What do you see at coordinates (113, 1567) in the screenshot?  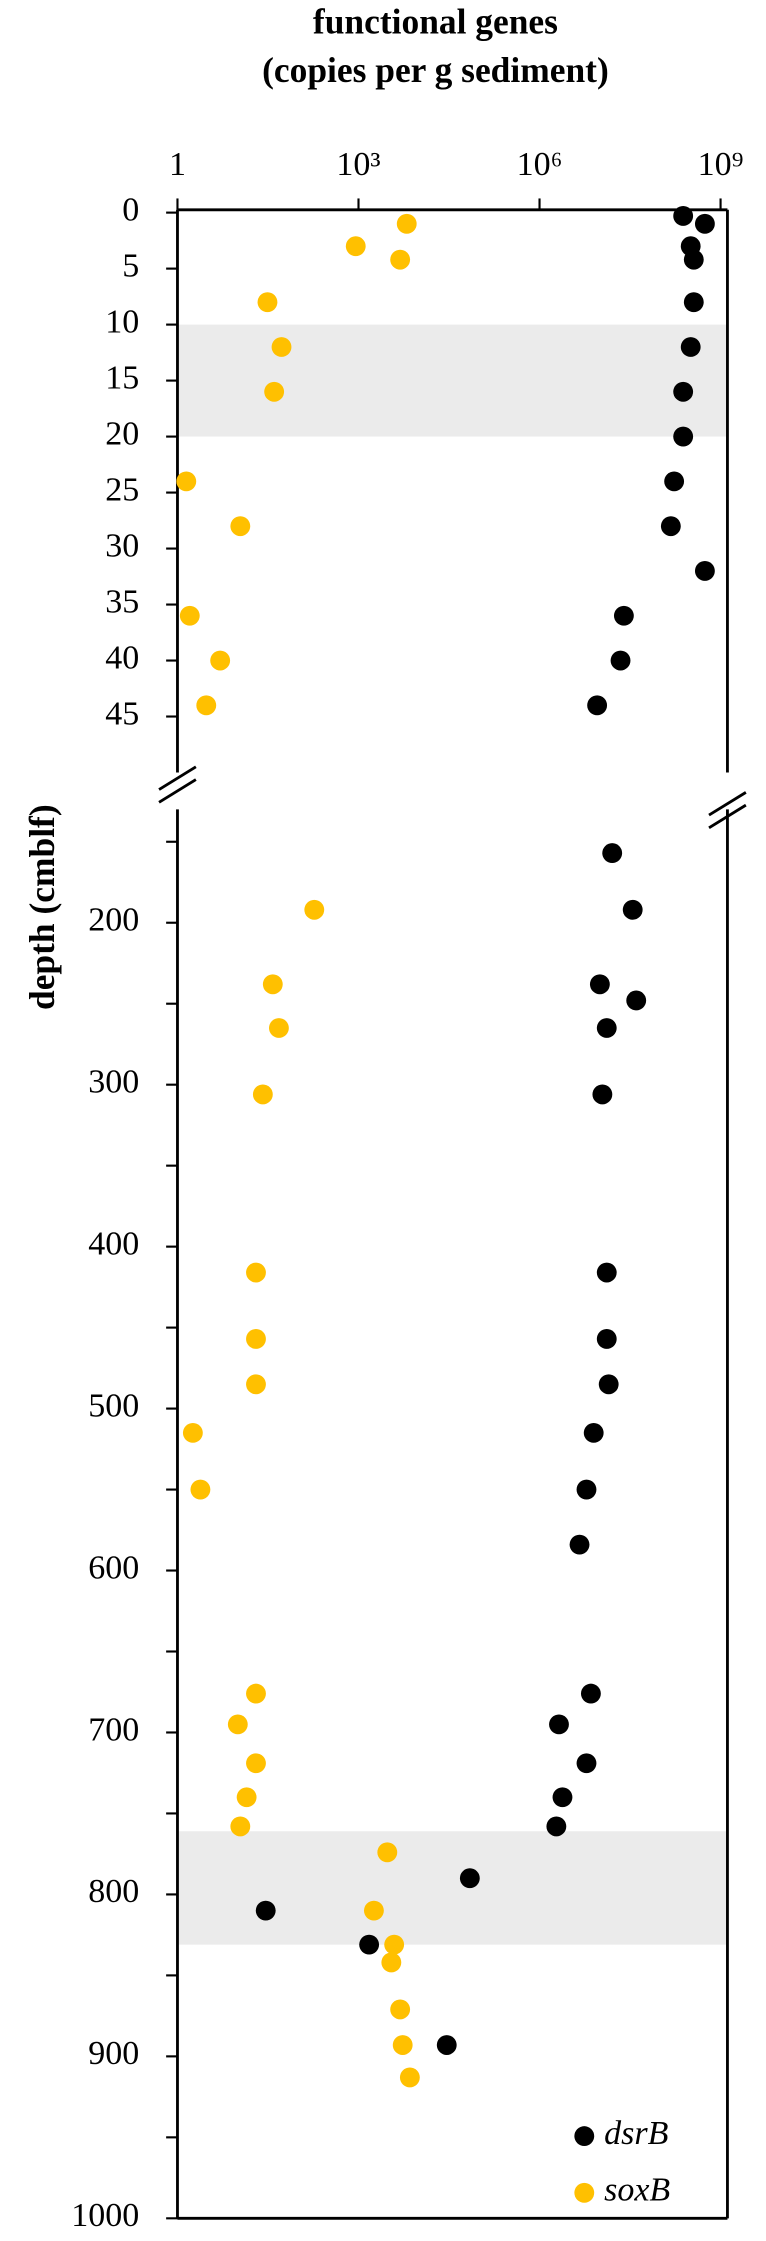 I see `y-tick-label: 600` at bounding box center [113, 1567].